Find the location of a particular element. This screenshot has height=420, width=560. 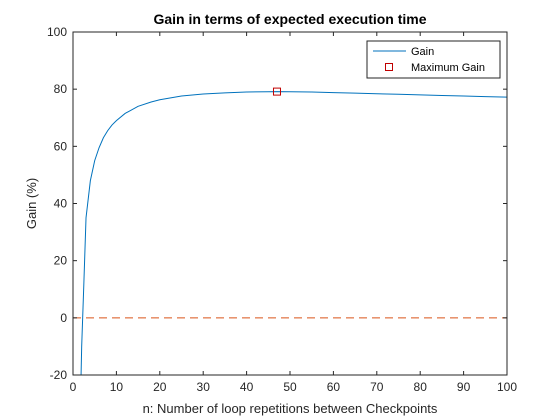

y-tick-label: 100 is located at coordinates (57, 32).